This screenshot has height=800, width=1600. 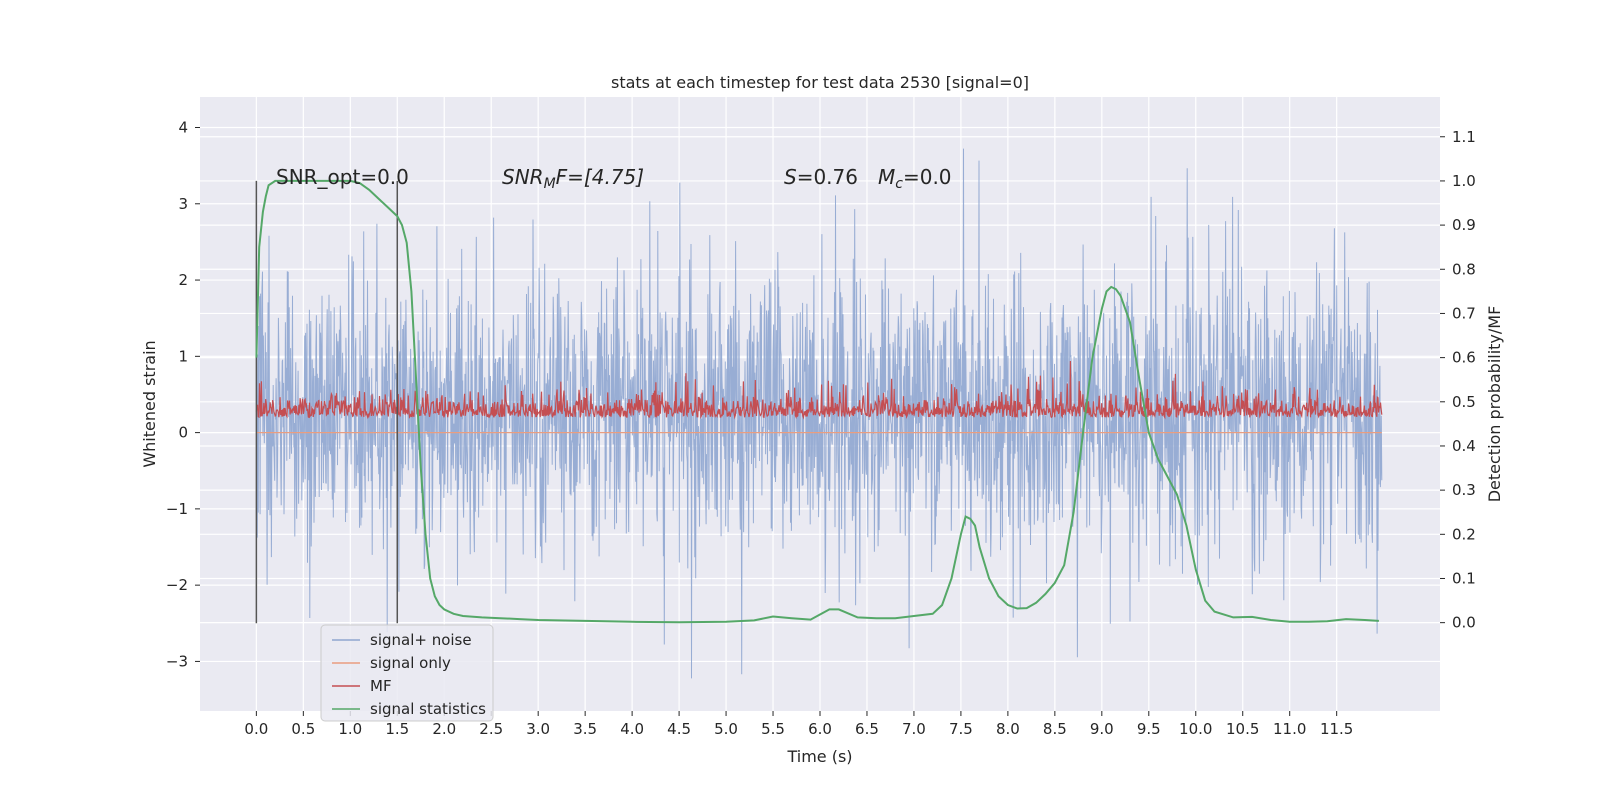 What do you see at coordinates (491, 729) in the screenshot?
I see `x-tick-label-5: 2.5` at bounding box center [491, 729].